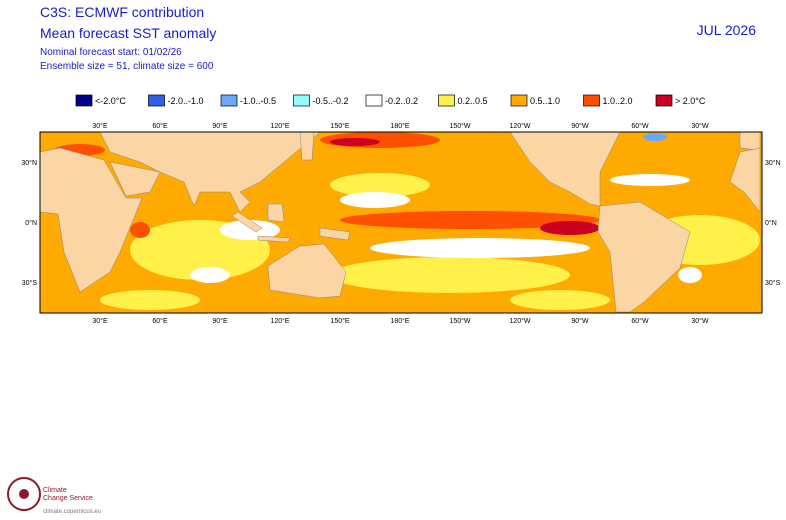  Describe the element at coordinates (473, 101) in the screenshot. I see `legend-label: 0.2..0.5` at that location.